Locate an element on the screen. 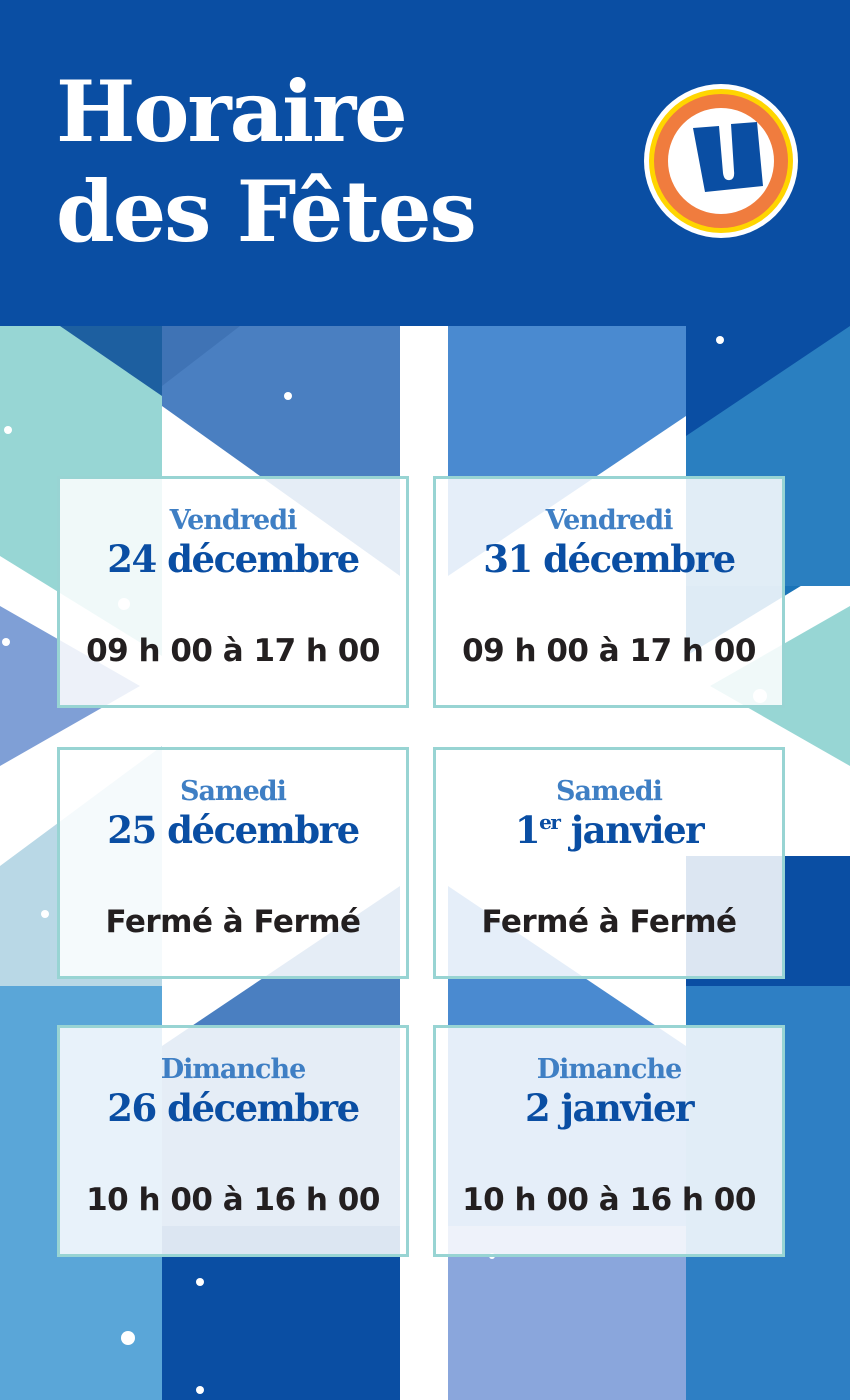 The image size is (850, 1400). schedule-card-dec31: Vendredi 31 décembre 09 h 00 à 17 h 00 is located at coordinates (609, 592).